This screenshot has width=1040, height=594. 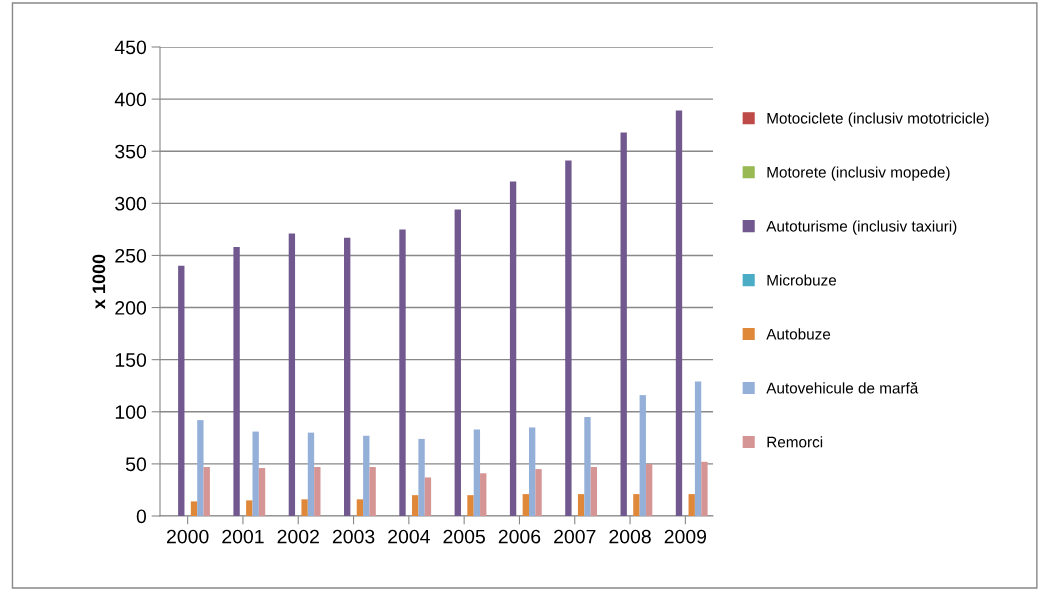 What do you see at coordinates (298, 536) in the screenshot?
I see `x-tick-label: 2002` at bounding box center [298, 536].